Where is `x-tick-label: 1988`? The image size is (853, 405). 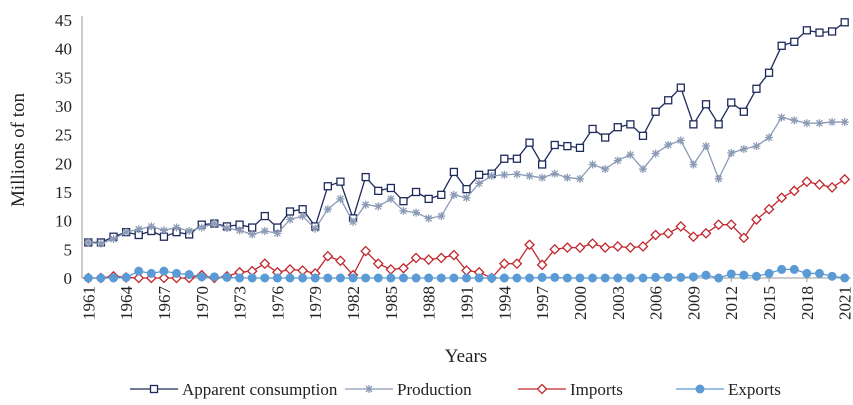 x-tick-label: 1988 is located at coordinates (429, 303).